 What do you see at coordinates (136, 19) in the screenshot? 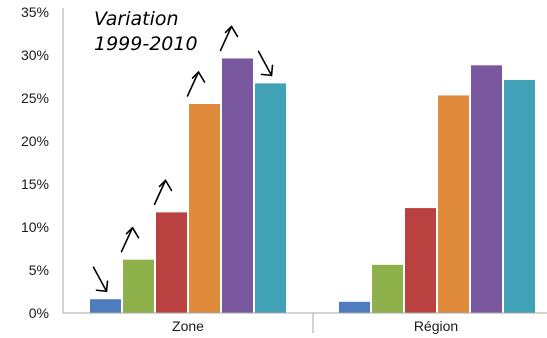
I see `annotation-line-1: Variation` at bounding box center [136, 19].